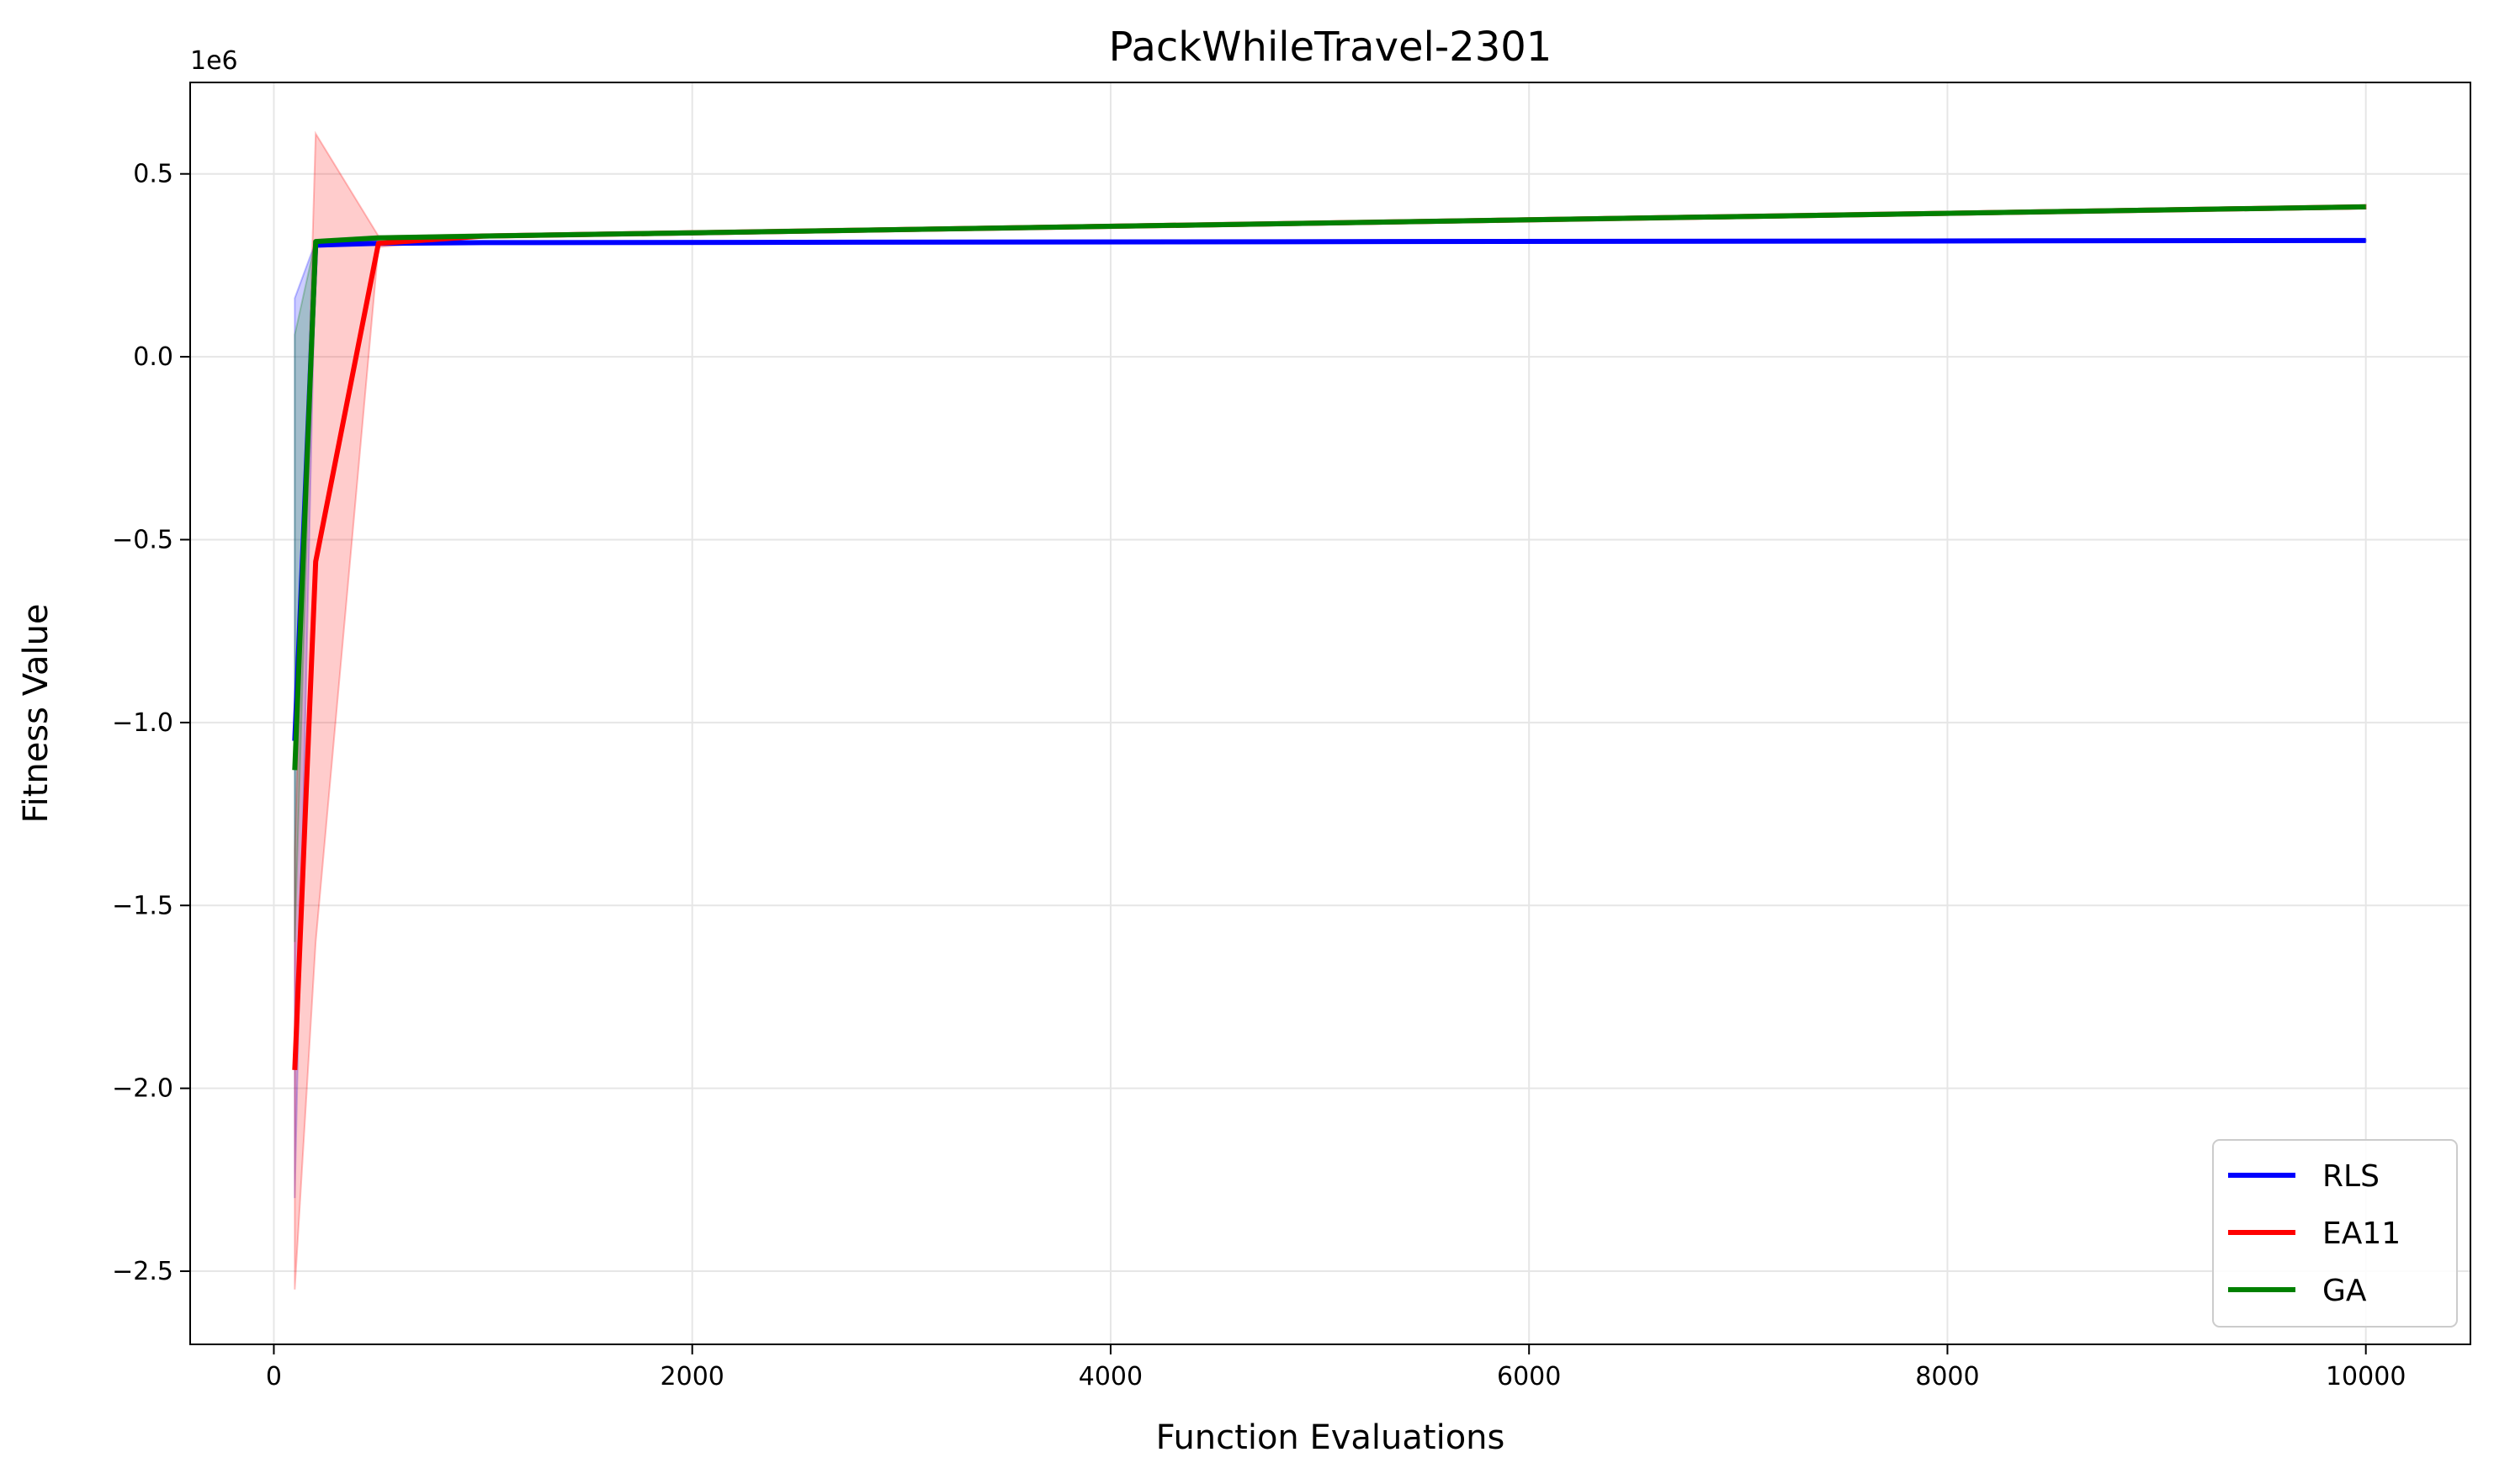  I want to click on x-axis-label: Function Evaluations, so click(1330, 1437).